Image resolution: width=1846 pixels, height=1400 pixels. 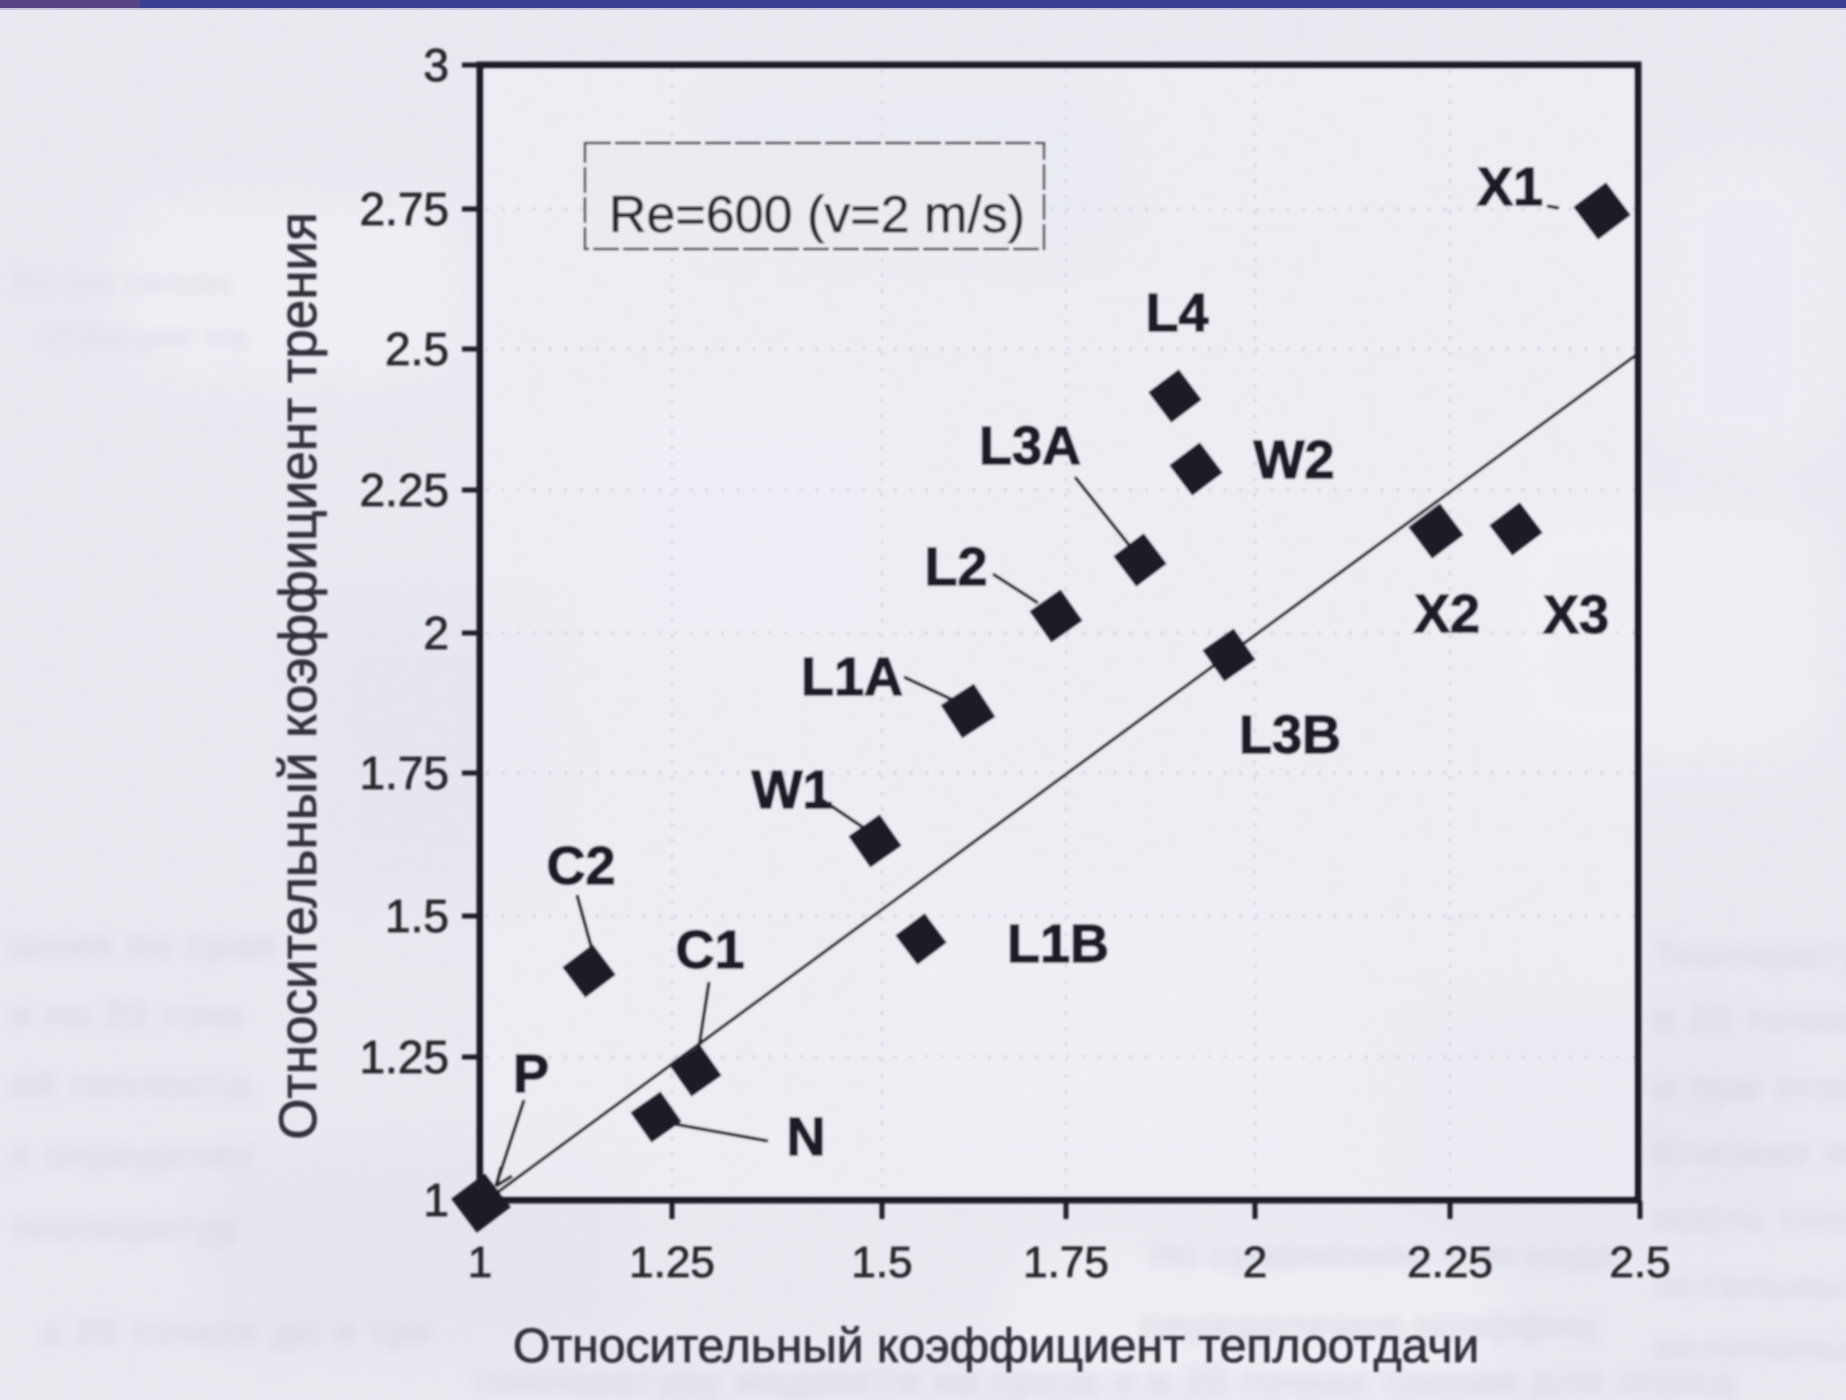 What do you see at coordinates (1294, 460) in the screenshot?
I see `svg-text: W2` at bounding box center [1294, 460].